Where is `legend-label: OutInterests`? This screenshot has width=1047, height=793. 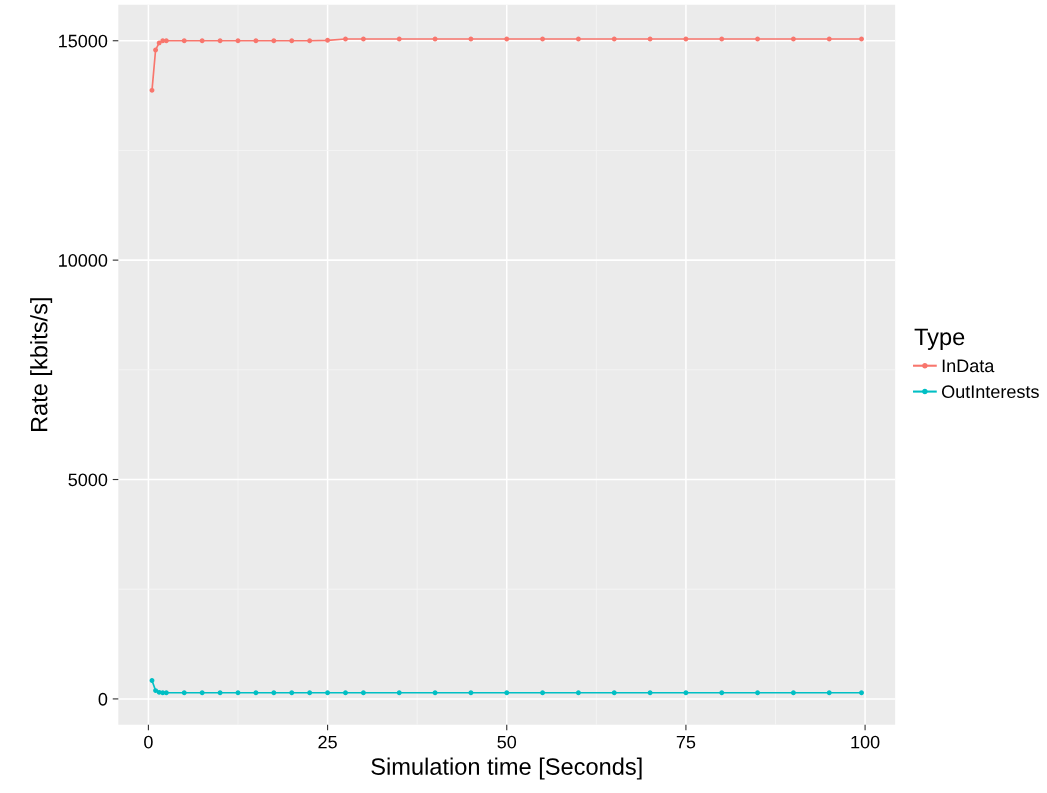 legend-label: OutInterests is located at coordinates (990, 392).